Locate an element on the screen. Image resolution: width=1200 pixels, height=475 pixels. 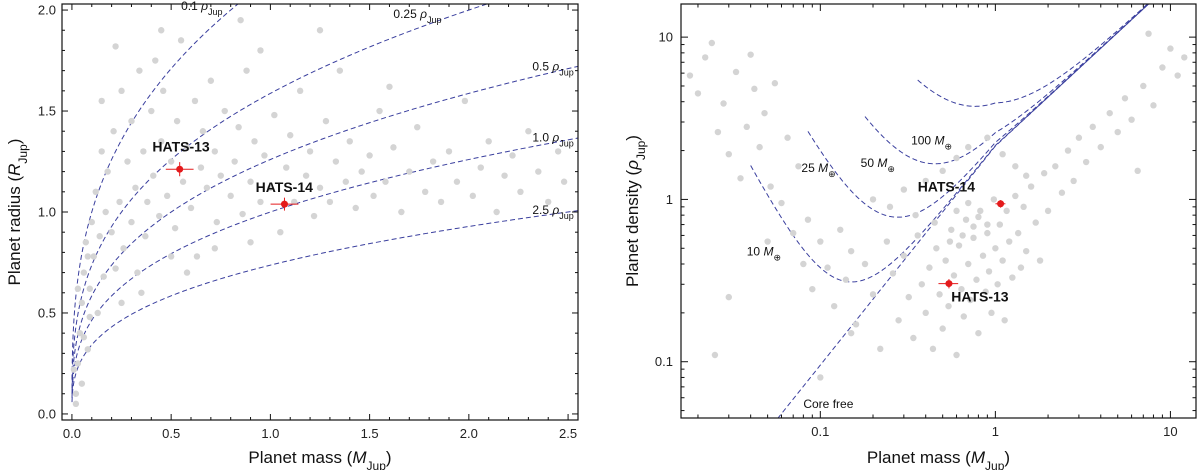
planet-label: HATS-14 is located at coordinates (947, 186).